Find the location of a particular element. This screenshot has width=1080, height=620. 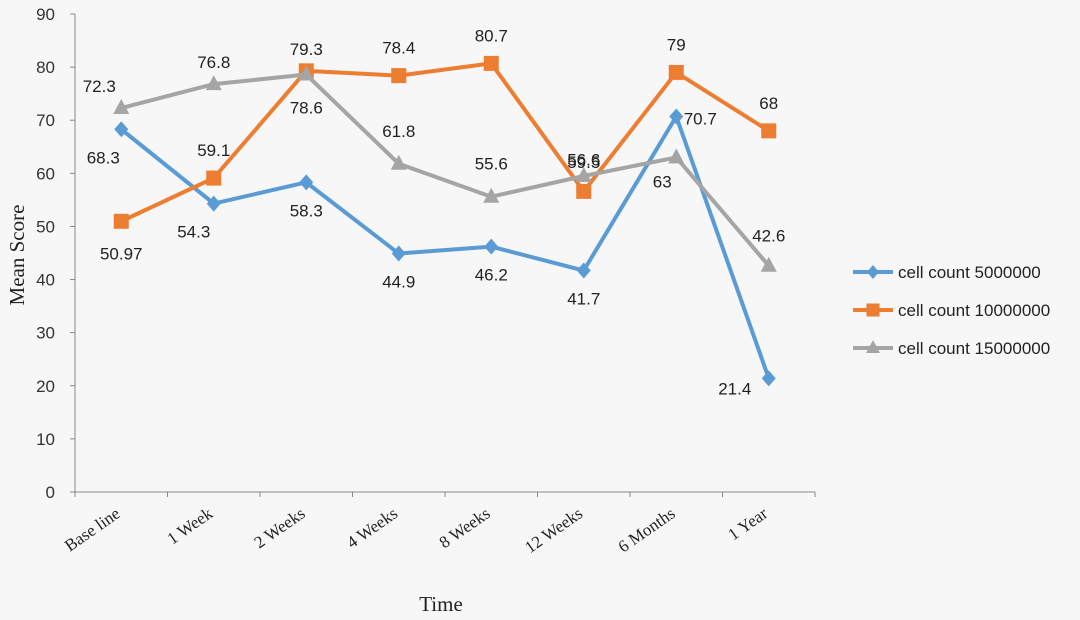

x-tick-label: 1 Week is located at coordinates (190, 525).